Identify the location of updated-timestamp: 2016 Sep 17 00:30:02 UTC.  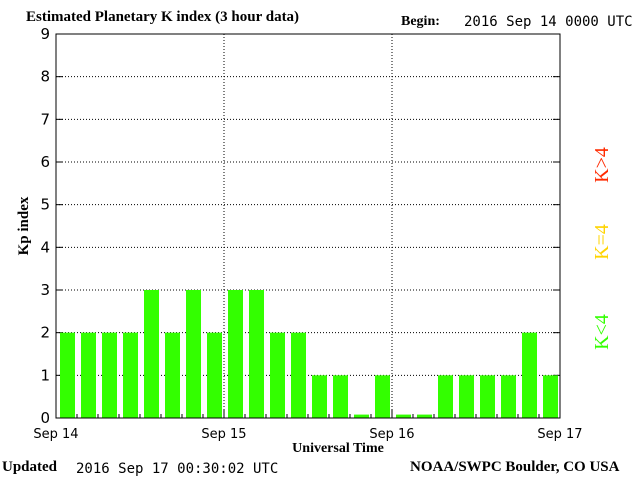
(177, 469).